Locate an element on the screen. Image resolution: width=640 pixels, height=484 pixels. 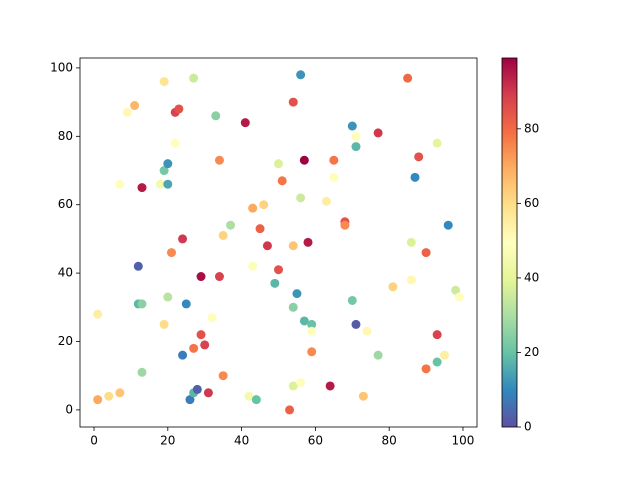
x-tick-label: 40 is located at coordinates (241, 441).